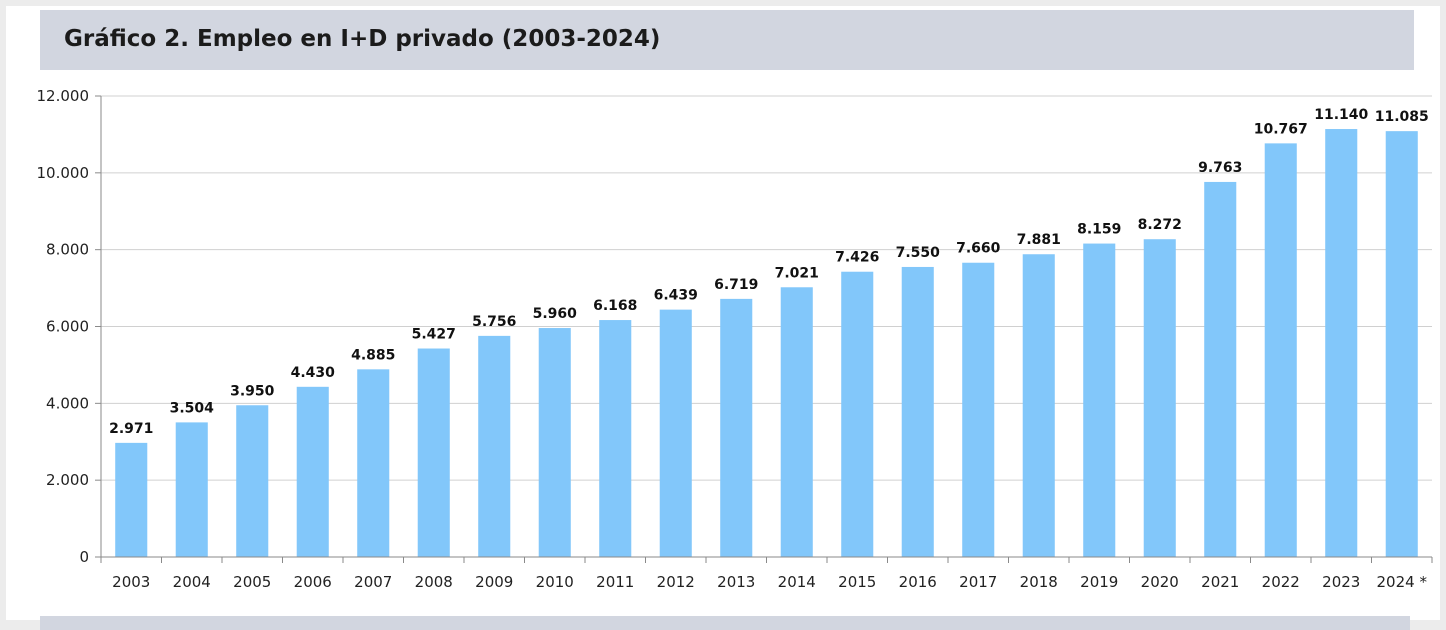 The image size is (1446, 630). I want to click on x-tick-label: 2014, so click(797, 582).